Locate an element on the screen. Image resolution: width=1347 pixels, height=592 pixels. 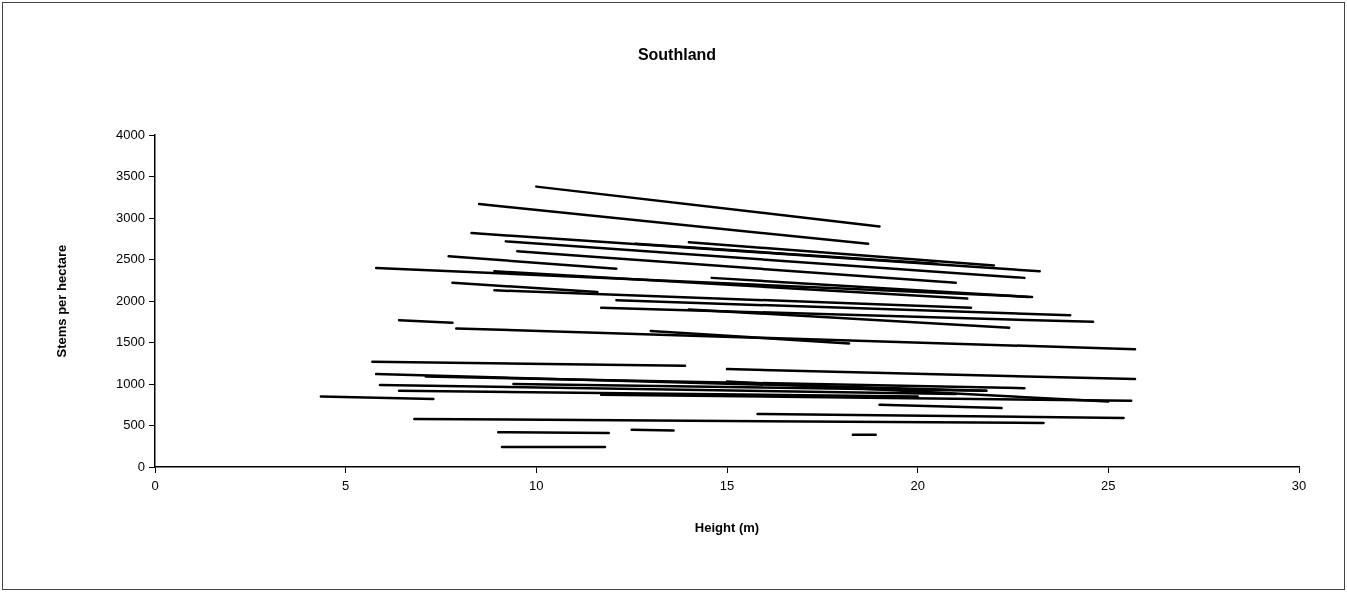
y-tick-label: 4000 is located at coordinates (130, 134).